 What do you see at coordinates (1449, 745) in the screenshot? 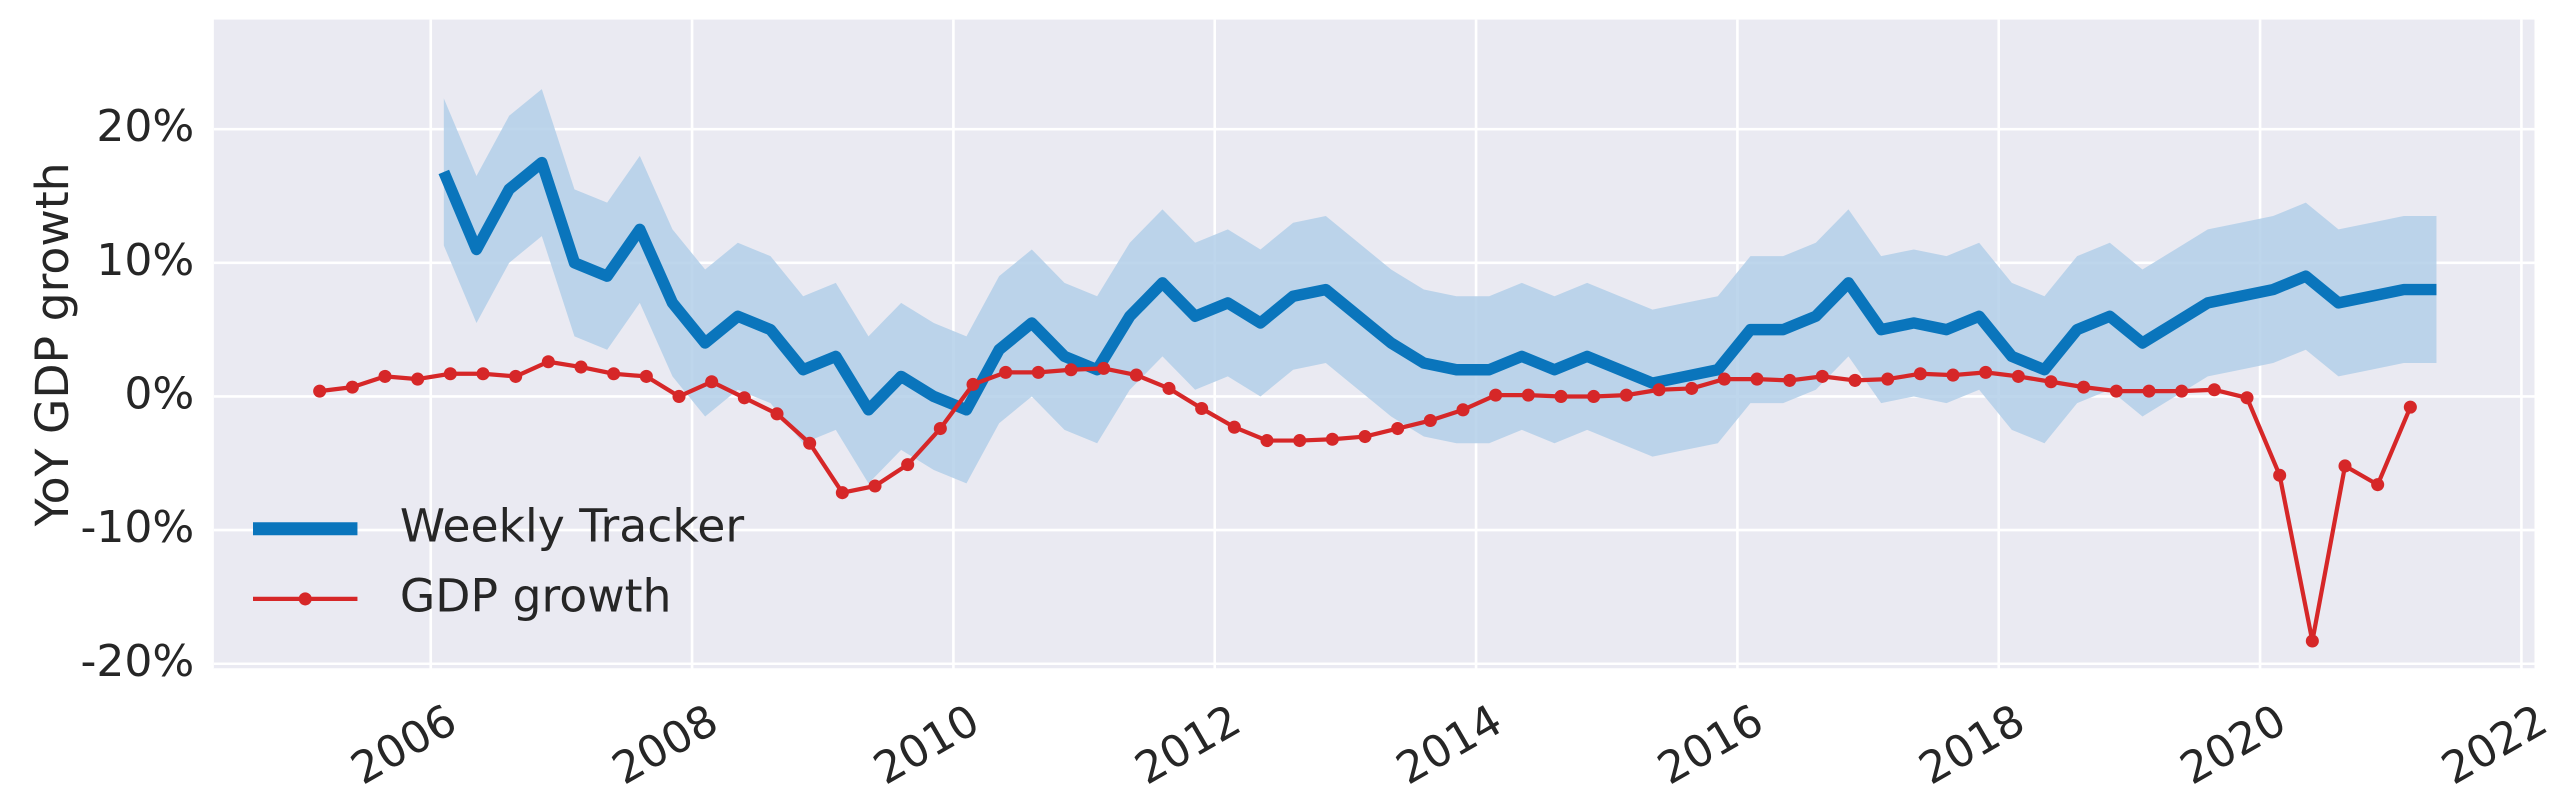
I see `x-tick-label: 2014` at bounding box center [1449, 745].